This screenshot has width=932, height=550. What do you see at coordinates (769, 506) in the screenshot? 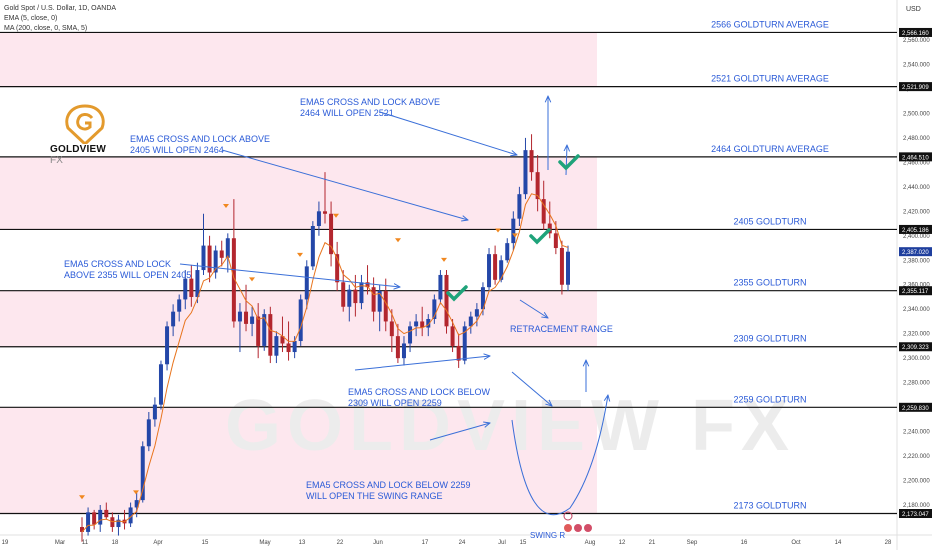
I see `goldturn-level-label: 2173 GOLDTURN` at bounding box center [769, 506].